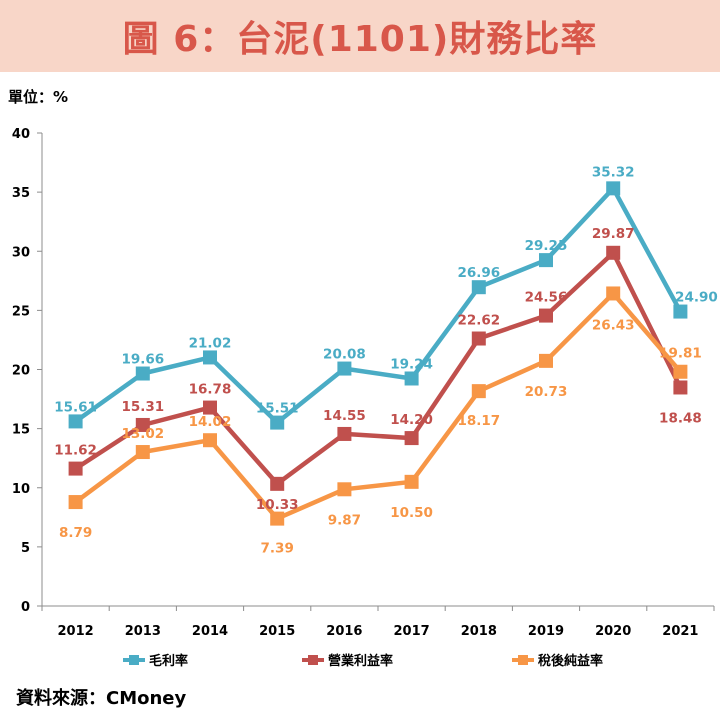 This screenshot has height=720, width=720. What do you see at coordinates (210, 343) in the screenshot?
I see `data-label: 21.02` at bounding box center [210, 343].